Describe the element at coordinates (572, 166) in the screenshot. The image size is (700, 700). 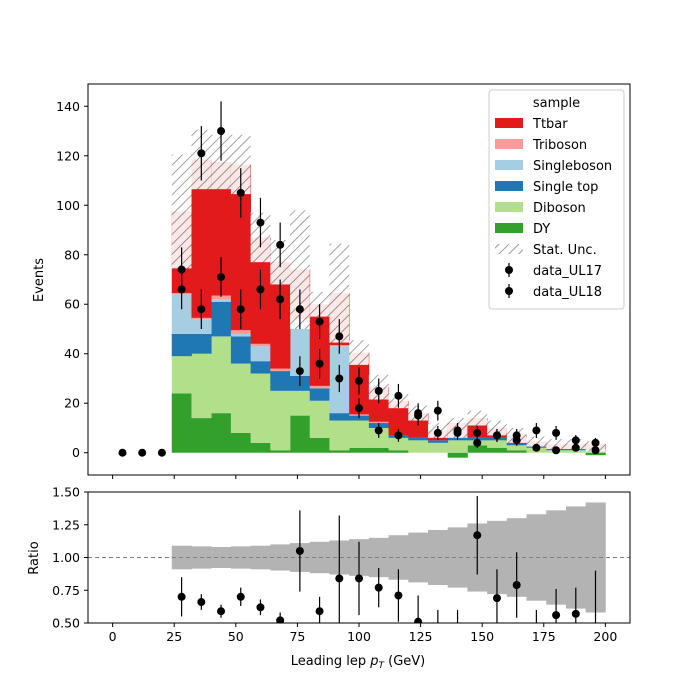
I see `legend-label-singleboson: Singleboson` at that location.